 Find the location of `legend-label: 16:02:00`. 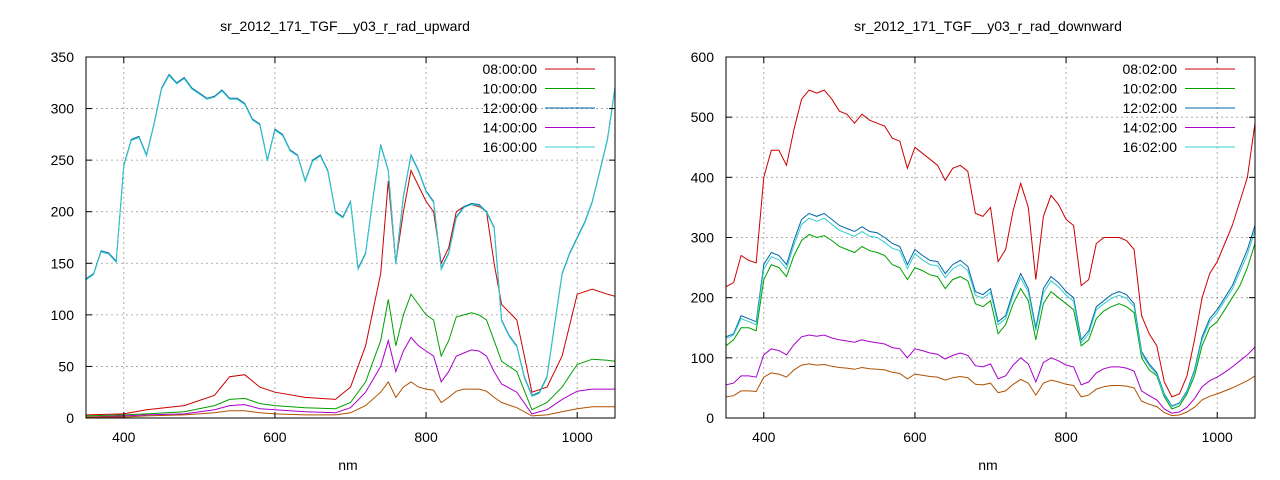

legend-label: 16:02:00 is located at coordinates (1150, 147).